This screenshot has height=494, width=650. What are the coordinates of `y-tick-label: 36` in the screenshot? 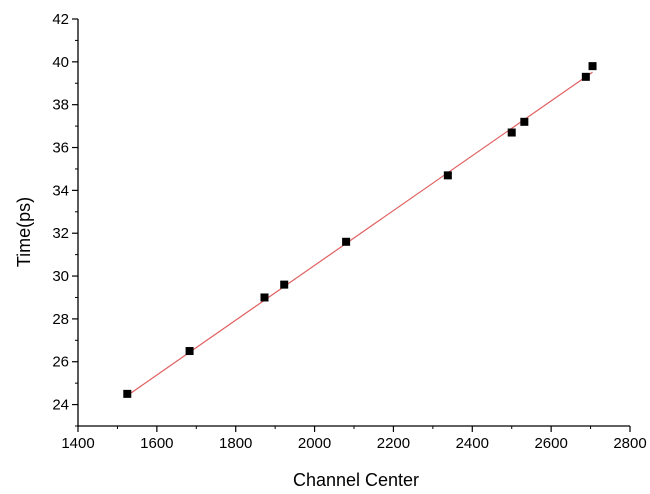 It's located at (60, 148).